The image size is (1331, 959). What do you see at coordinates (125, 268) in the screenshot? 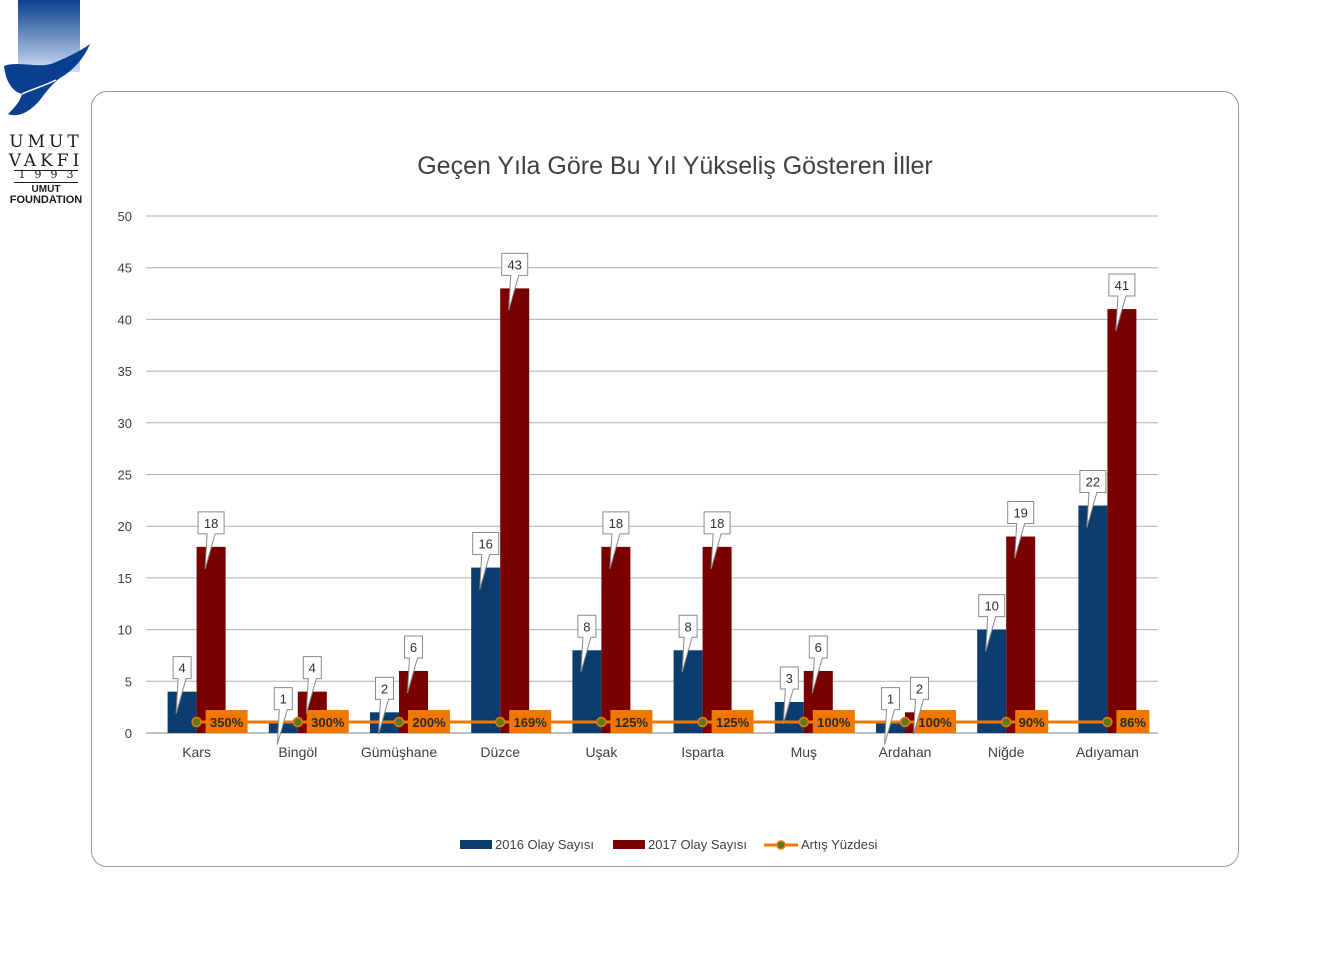
I see `y-tick-label: 45` at bounding box center [125, 268].